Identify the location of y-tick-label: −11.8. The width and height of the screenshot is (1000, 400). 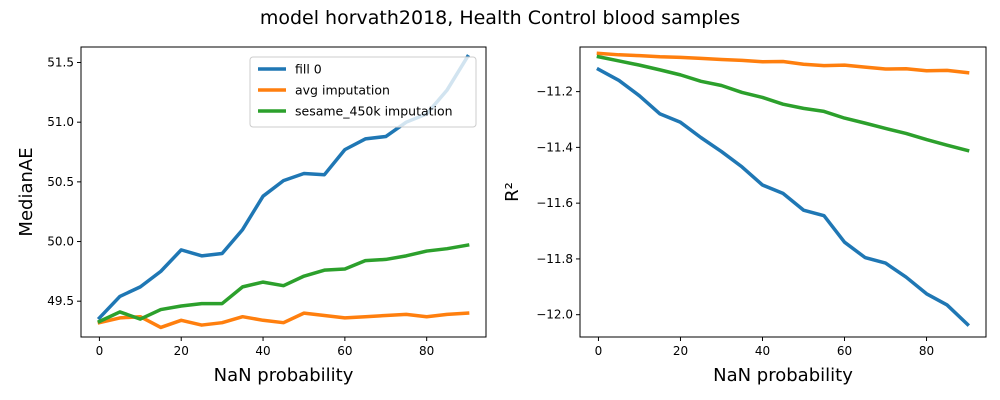
(554, 259).